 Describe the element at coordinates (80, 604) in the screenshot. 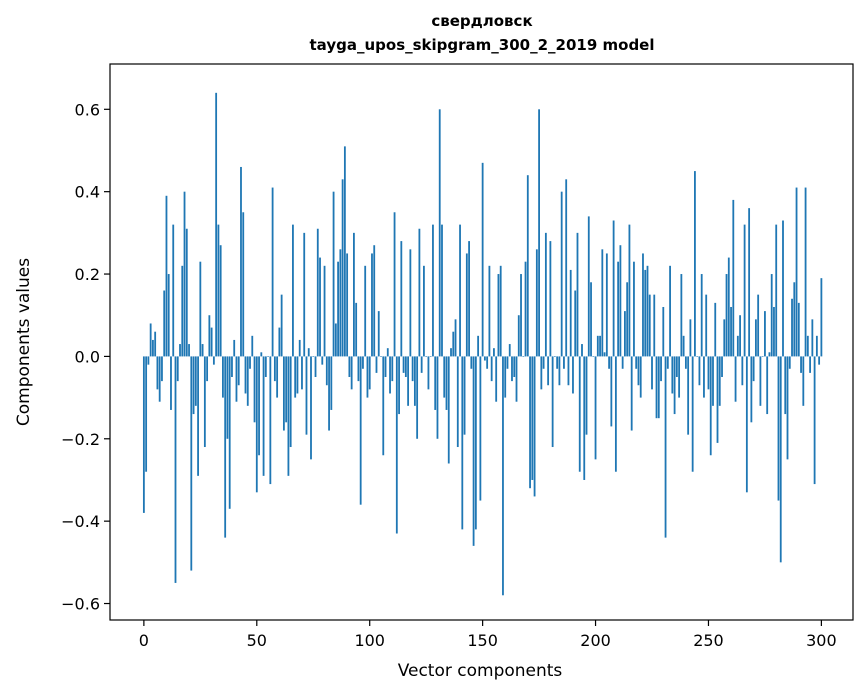

I see `y-tick-label: −0.6` at that location.